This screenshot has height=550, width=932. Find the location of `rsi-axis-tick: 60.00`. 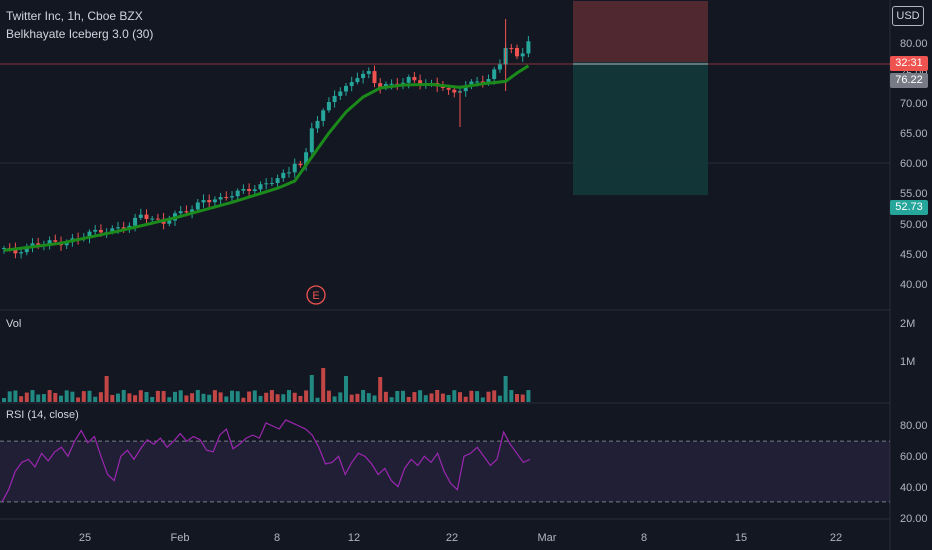

rsi-axis-tick: 60.00 is located at coordinates (914, 457).